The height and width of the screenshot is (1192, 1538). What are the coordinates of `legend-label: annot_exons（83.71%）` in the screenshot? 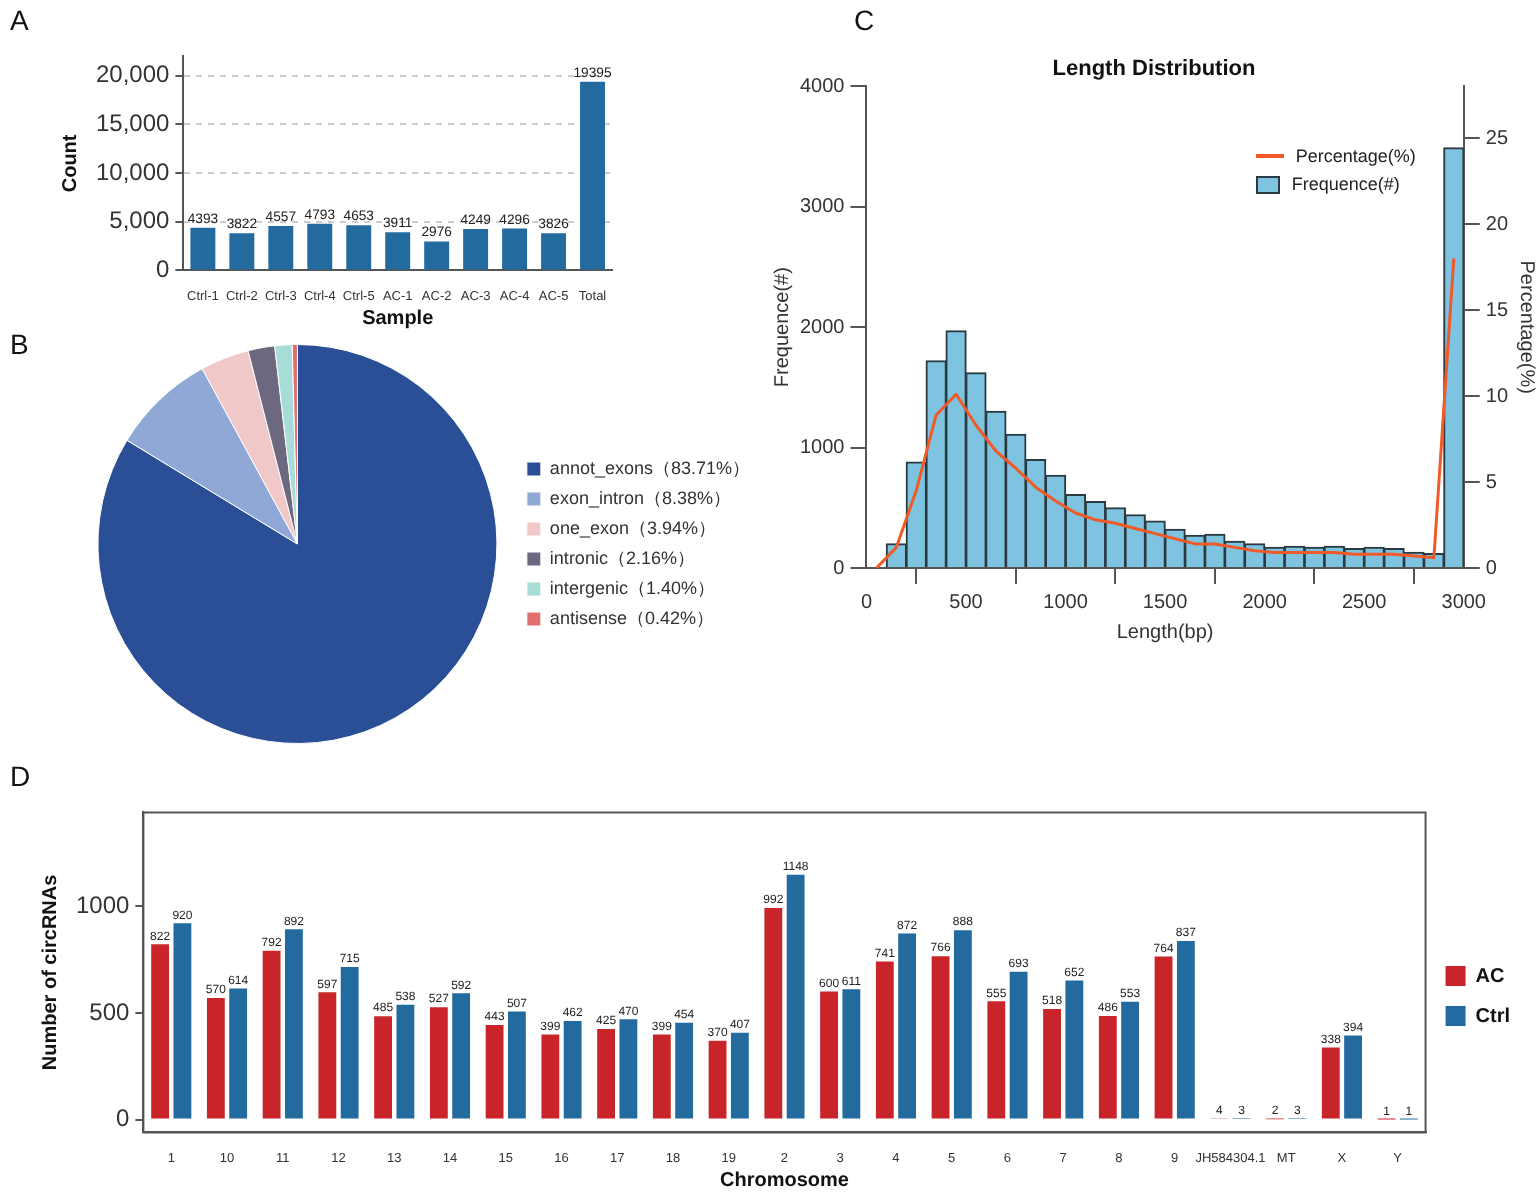 It's located at (650, 467).